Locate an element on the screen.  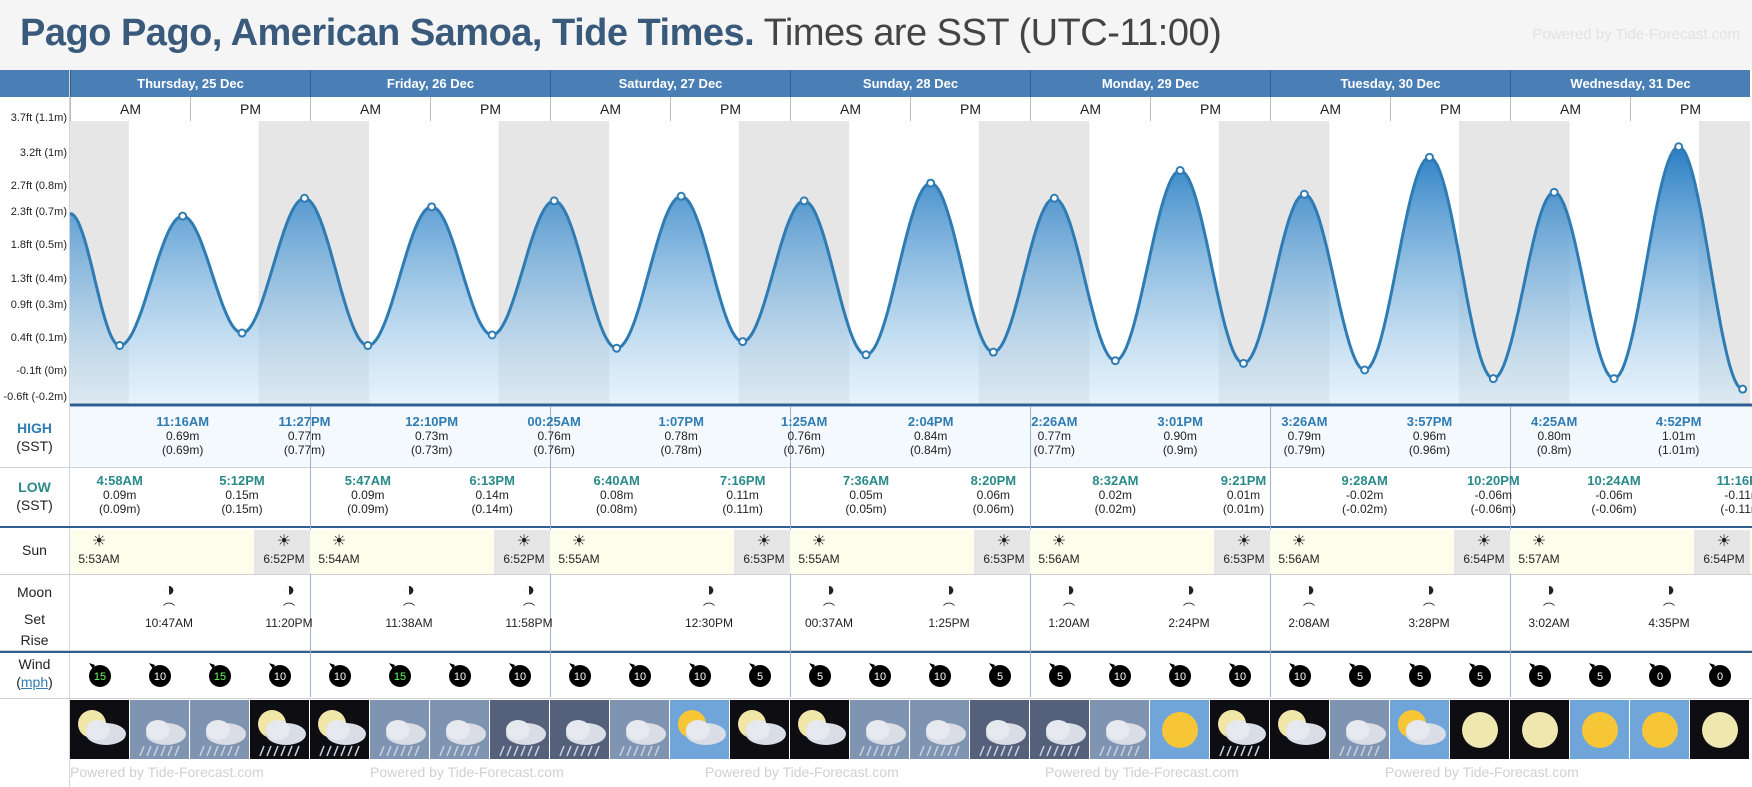
low-tide-cell: 7:36AM 0.05m (0.05m) is located at coordinates (866, 495).